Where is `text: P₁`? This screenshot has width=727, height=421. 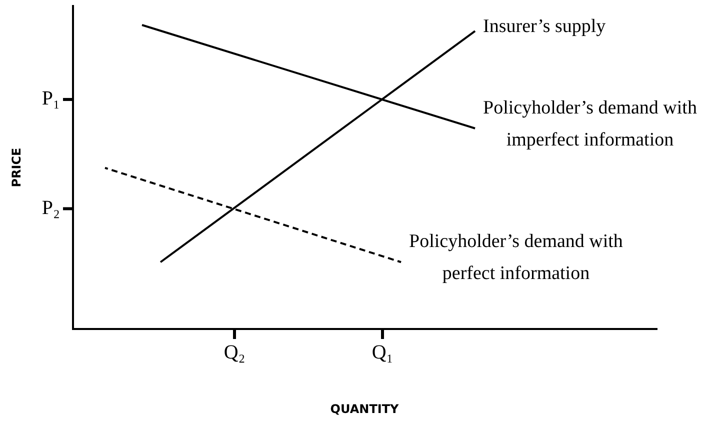
text: P₁ is located at coordinates (51, 99).